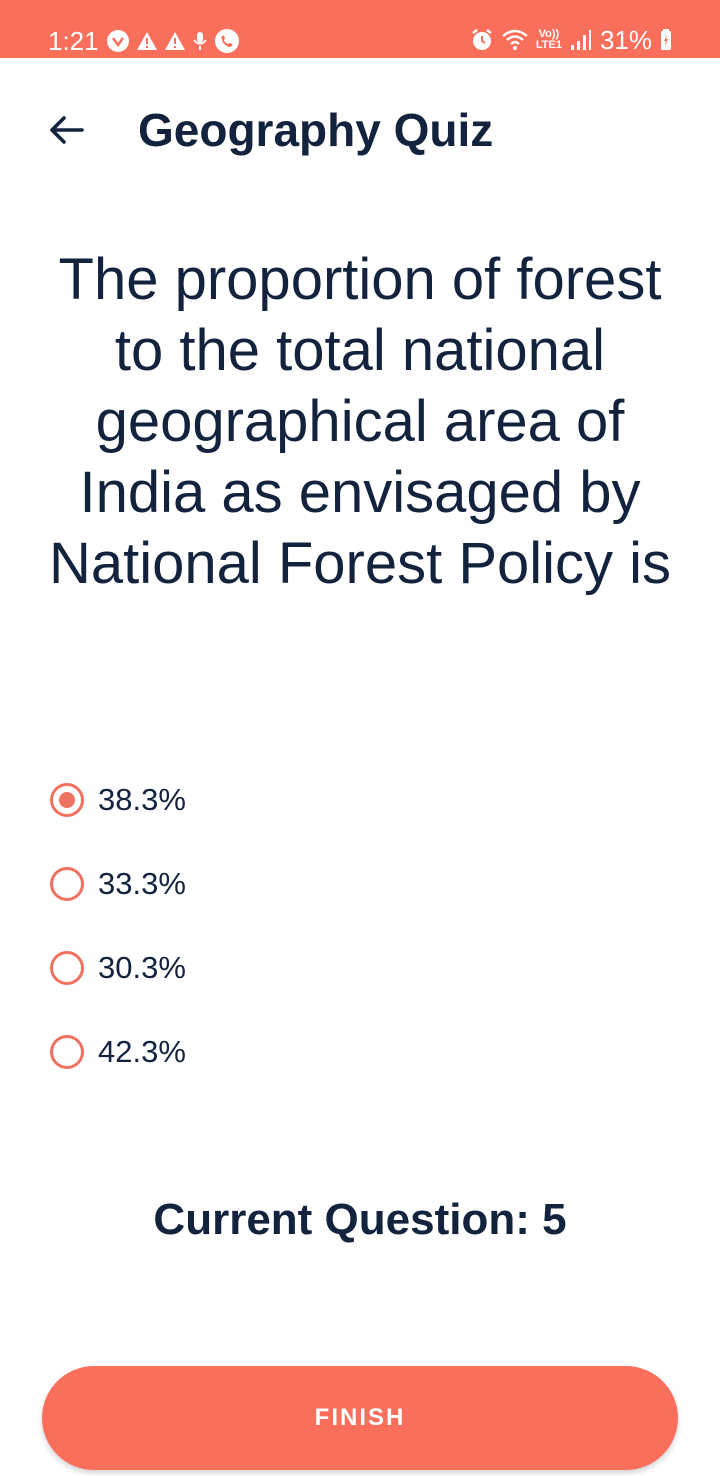 Image resolution: width=720 pixels, height=1476 pixels. What do you see at coordinates (142, 968) in the screenshot?
I see `option-label: 30.3%` at bounding box center [142, 968].